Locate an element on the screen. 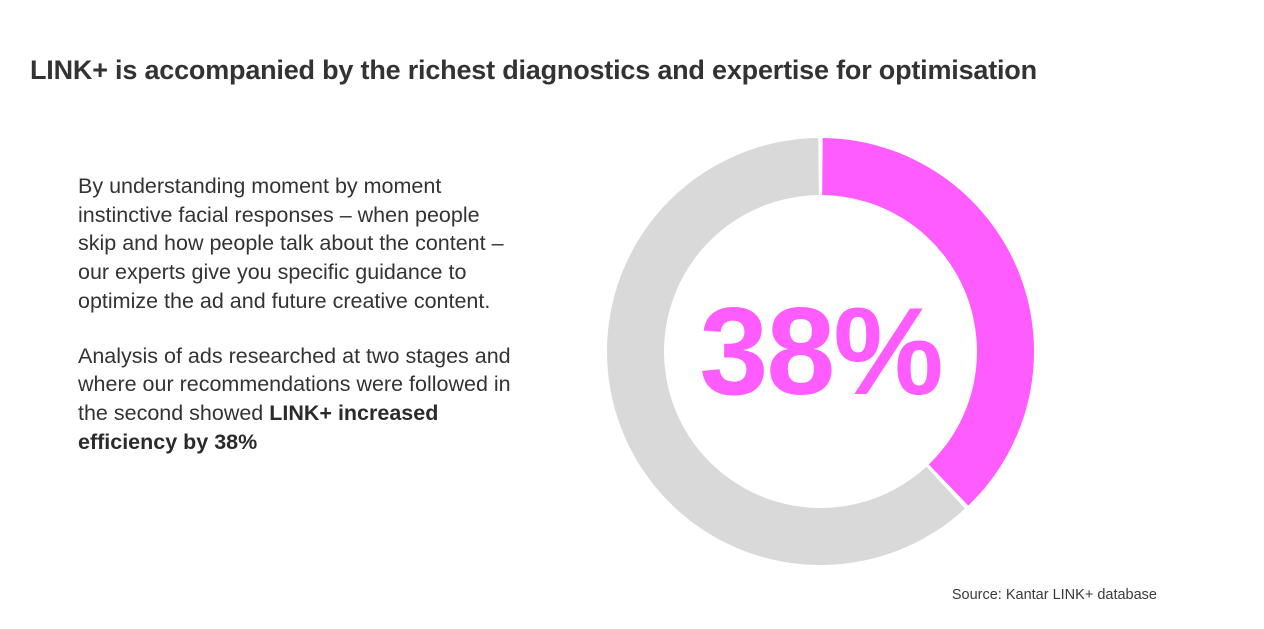 The width and height of the screenshot is (1264, 629). body-paragraph-2-emphasis: LINK+ increased efficiency by 38% is located at coordinates (258, 427).